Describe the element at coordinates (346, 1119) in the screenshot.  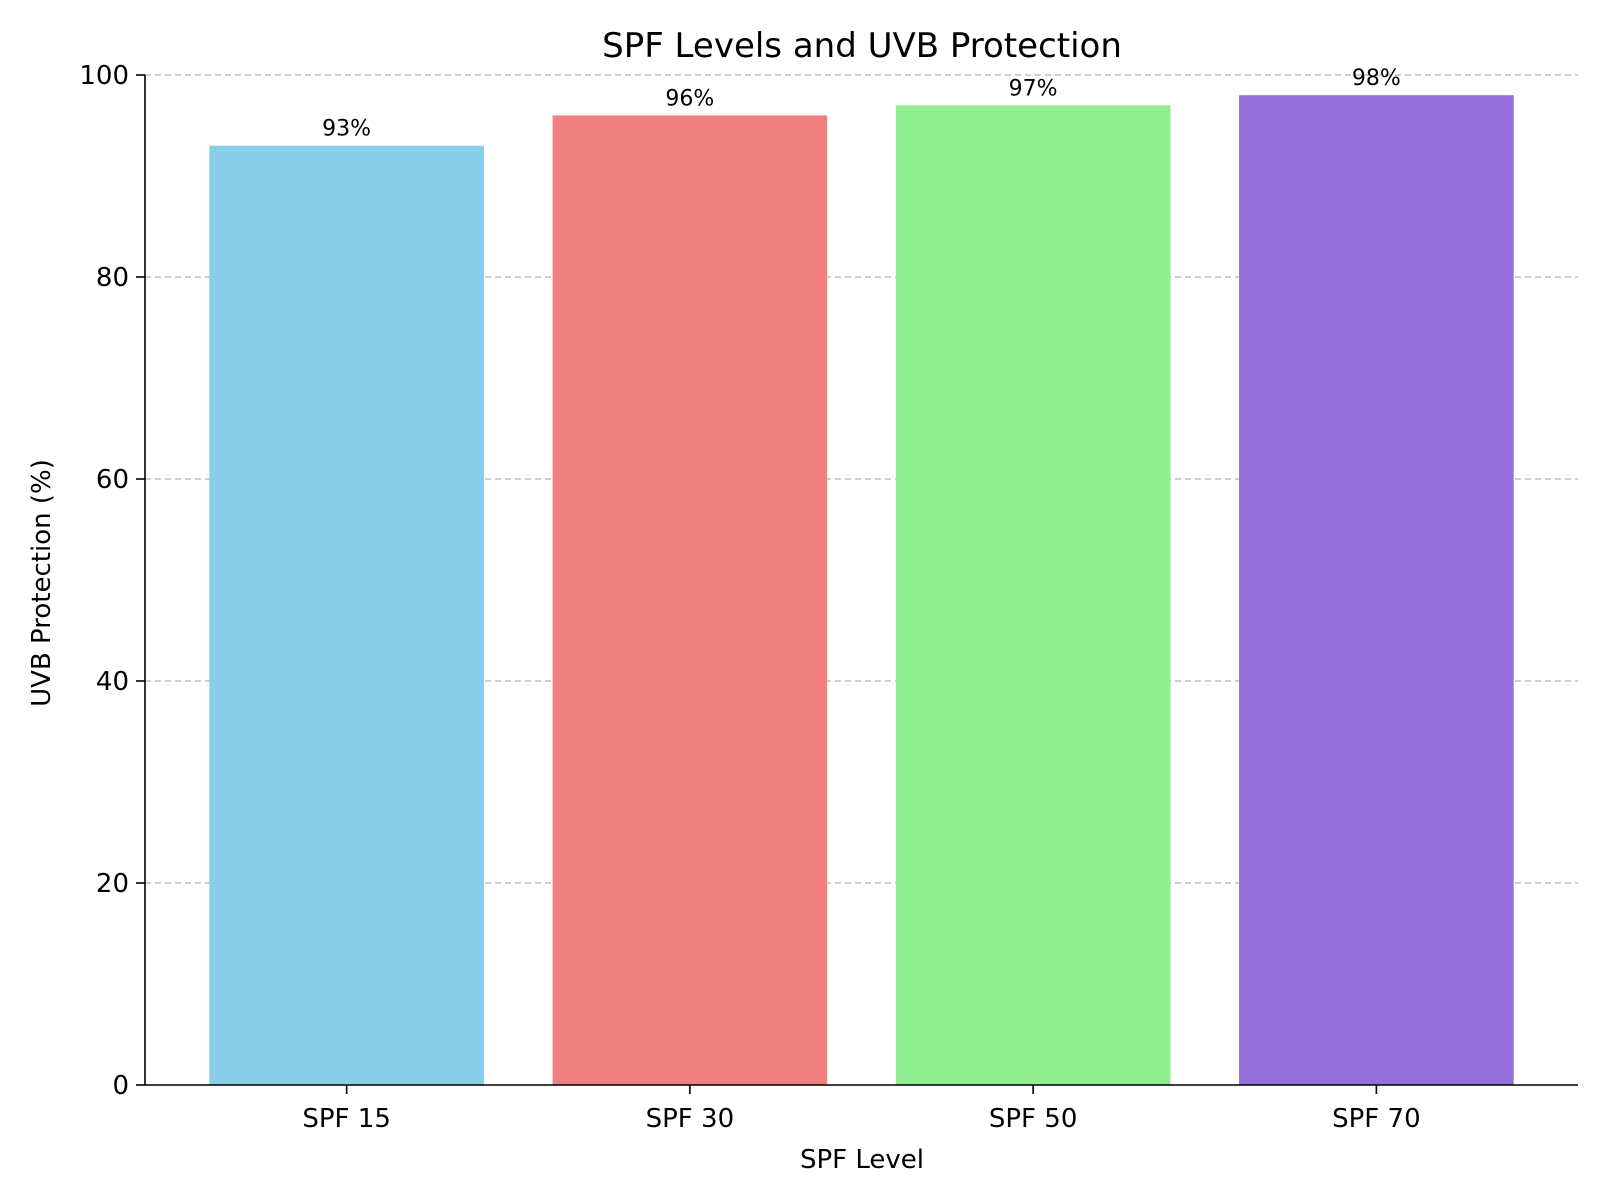
I see `x-tick-label: SPF 15` at that location.